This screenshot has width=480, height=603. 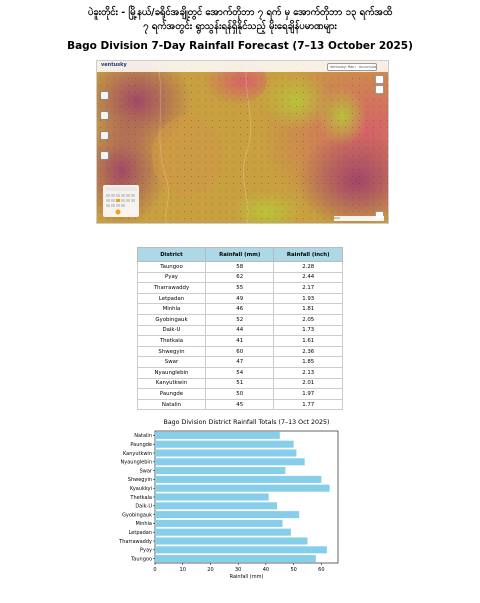 I want to click on table-row: Swar 47 1.85, so click(x=240, y=362).